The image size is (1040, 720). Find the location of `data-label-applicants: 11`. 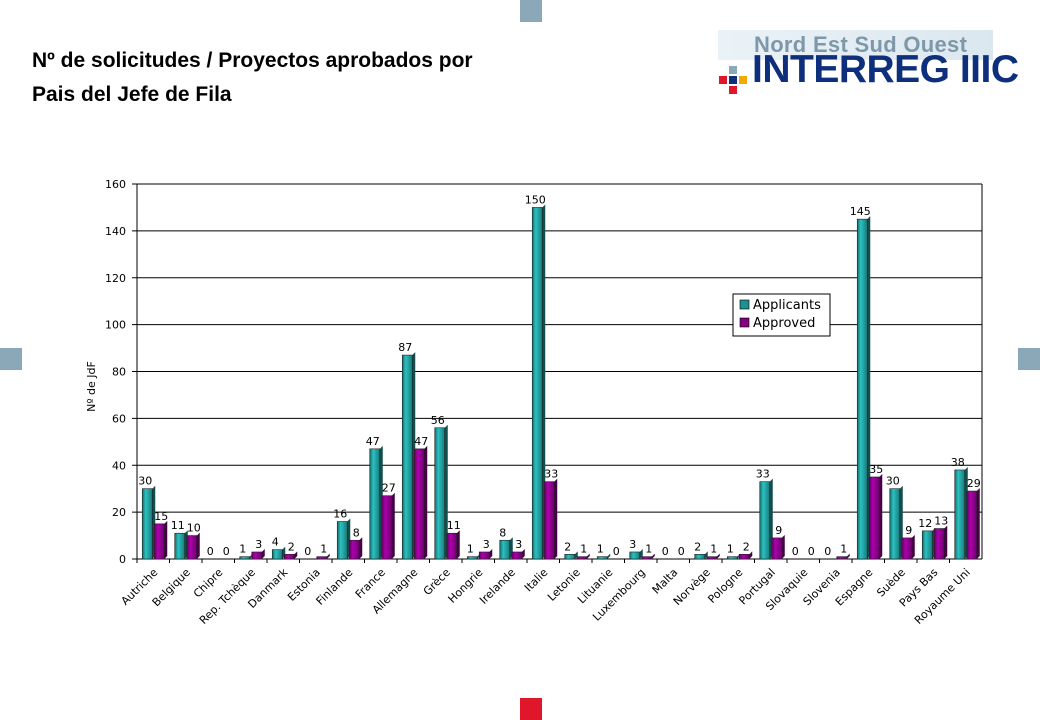

data-label-applicants: 11 is located at coordinates (178, 525).